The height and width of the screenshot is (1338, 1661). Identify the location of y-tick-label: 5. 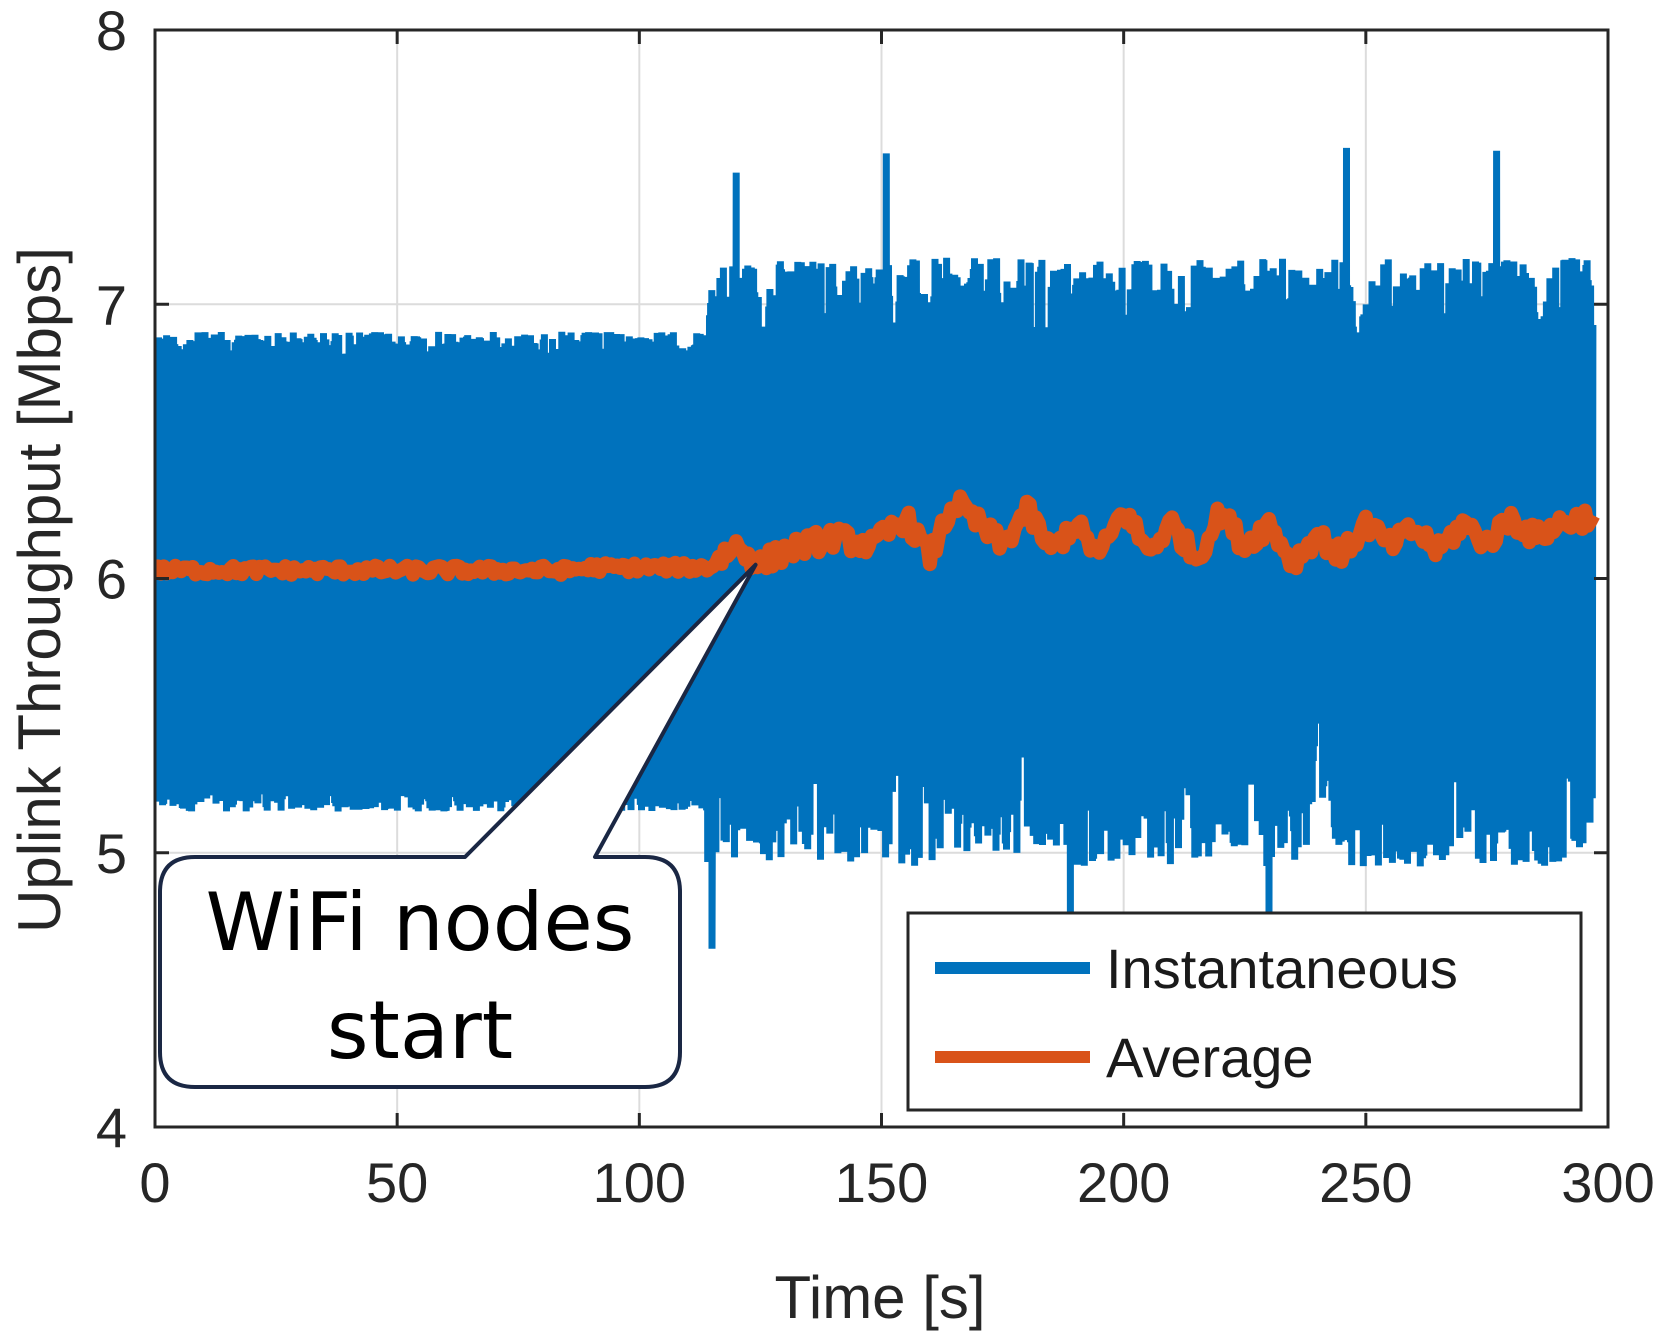
(111, 853).